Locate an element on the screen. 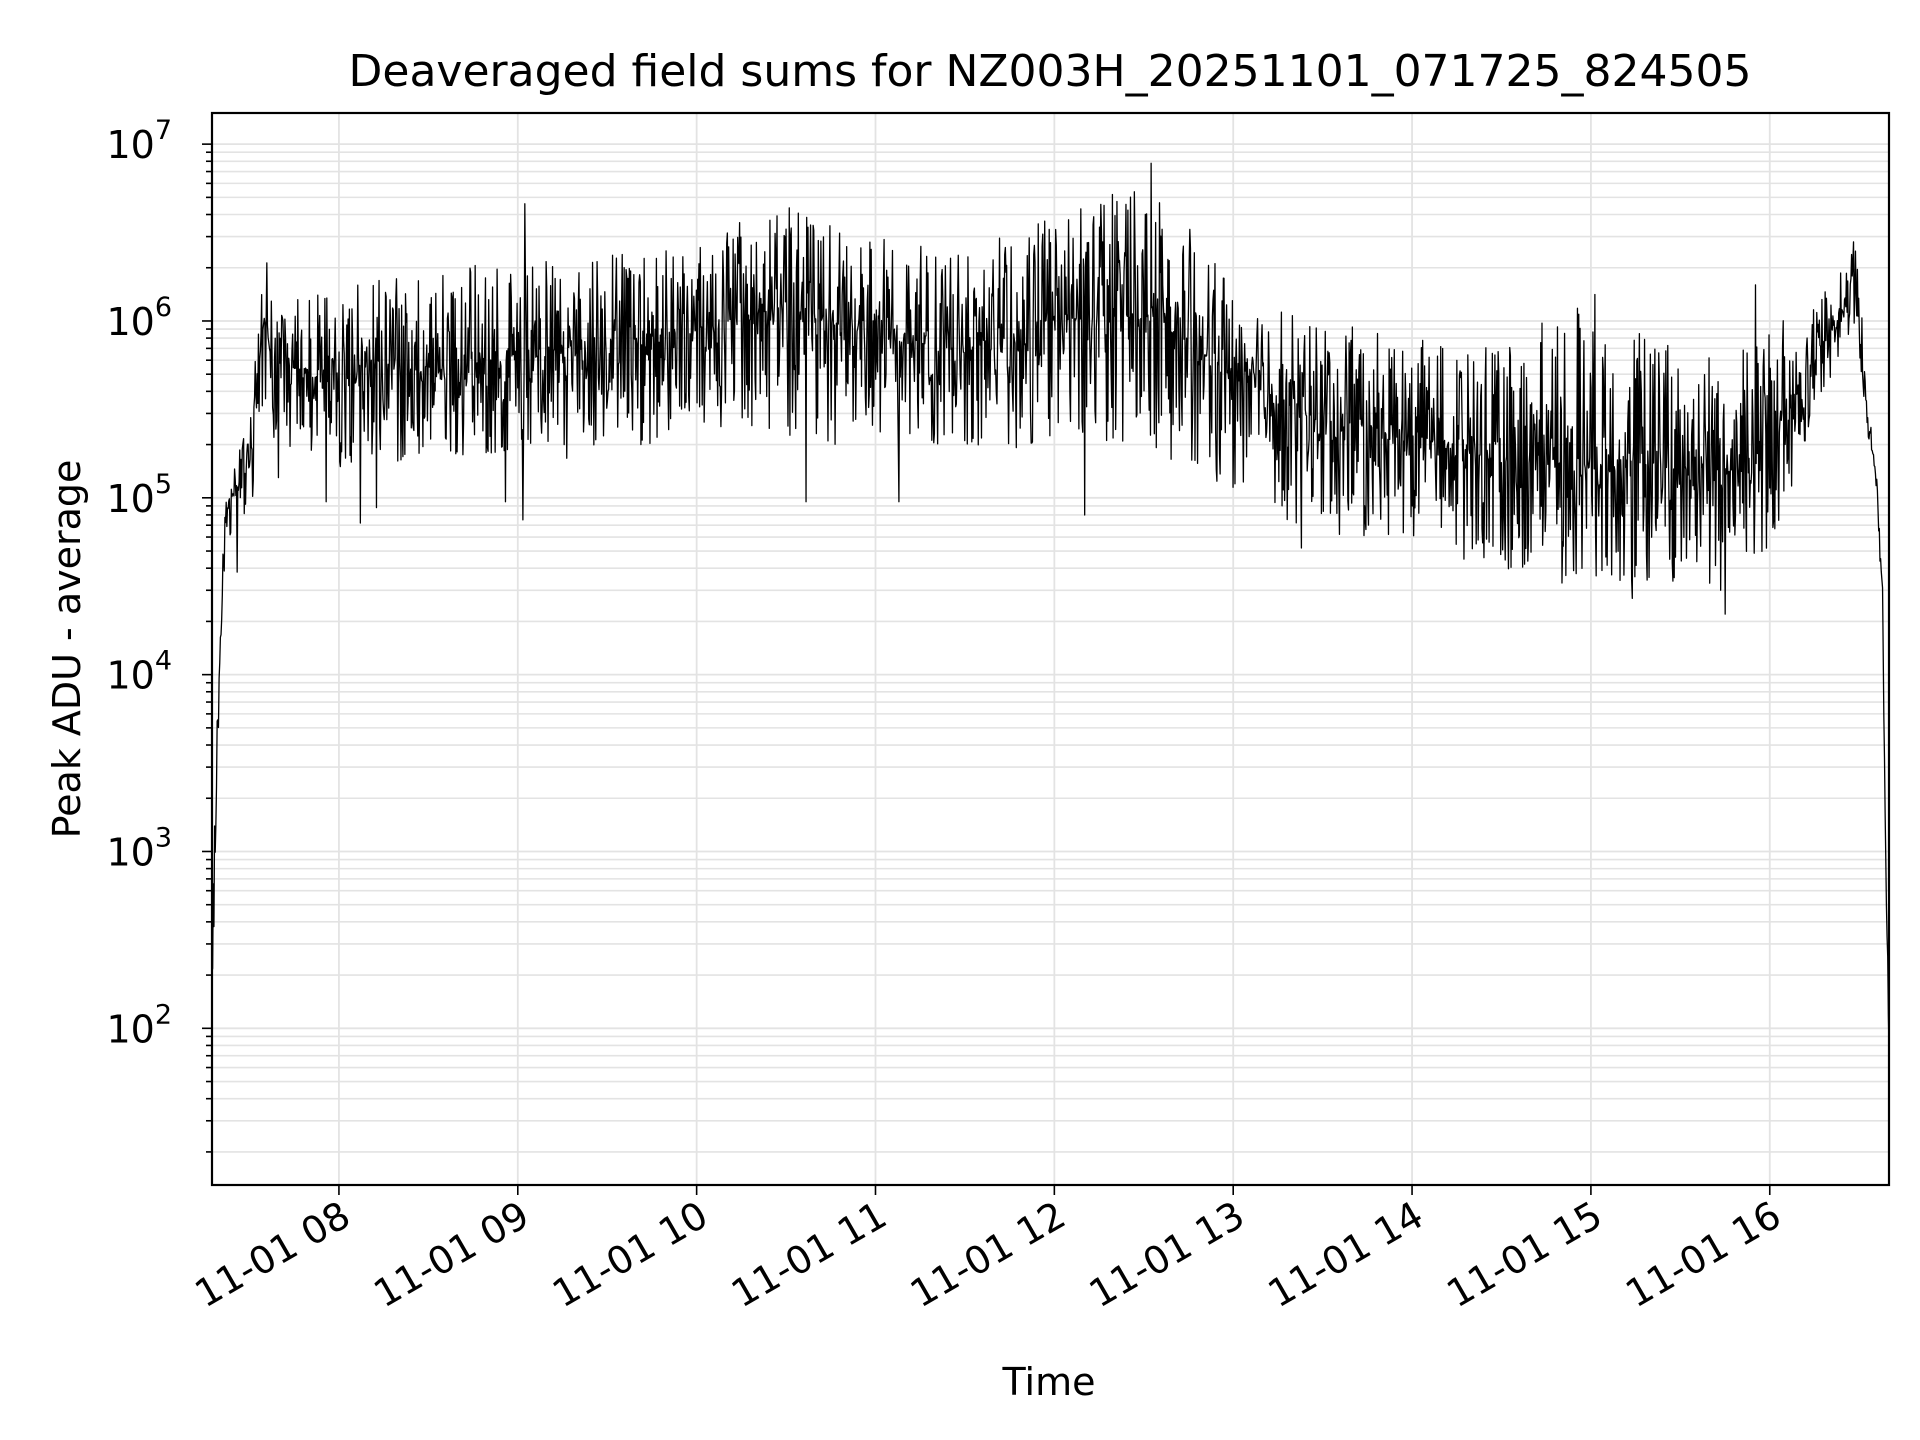 Image resolution: width=1920 pixels, height=1440 pixels. y-tick-label: 10⁵ is located at coordinates (139, 495).